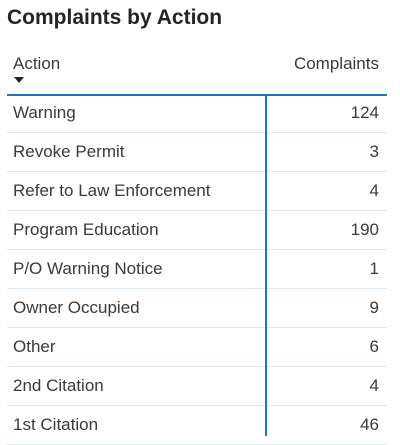  I want to click on column-divider, so click(266, 265).